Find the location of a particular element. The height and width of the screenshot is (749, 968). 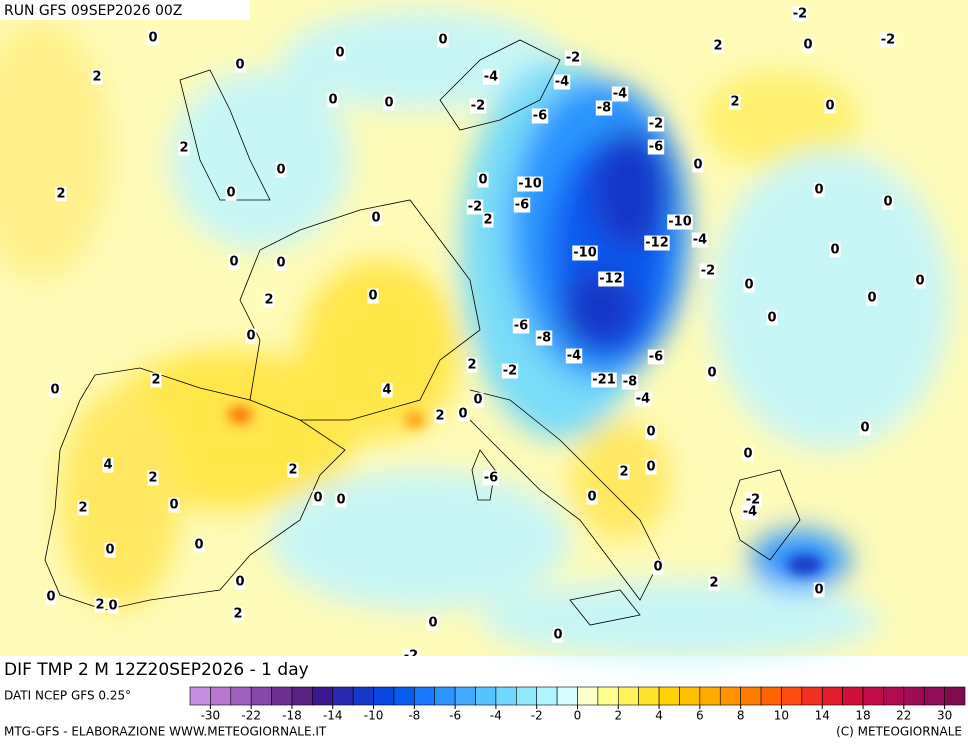

colorbar-tick-label: -10 is located at coordinates (374, 716).